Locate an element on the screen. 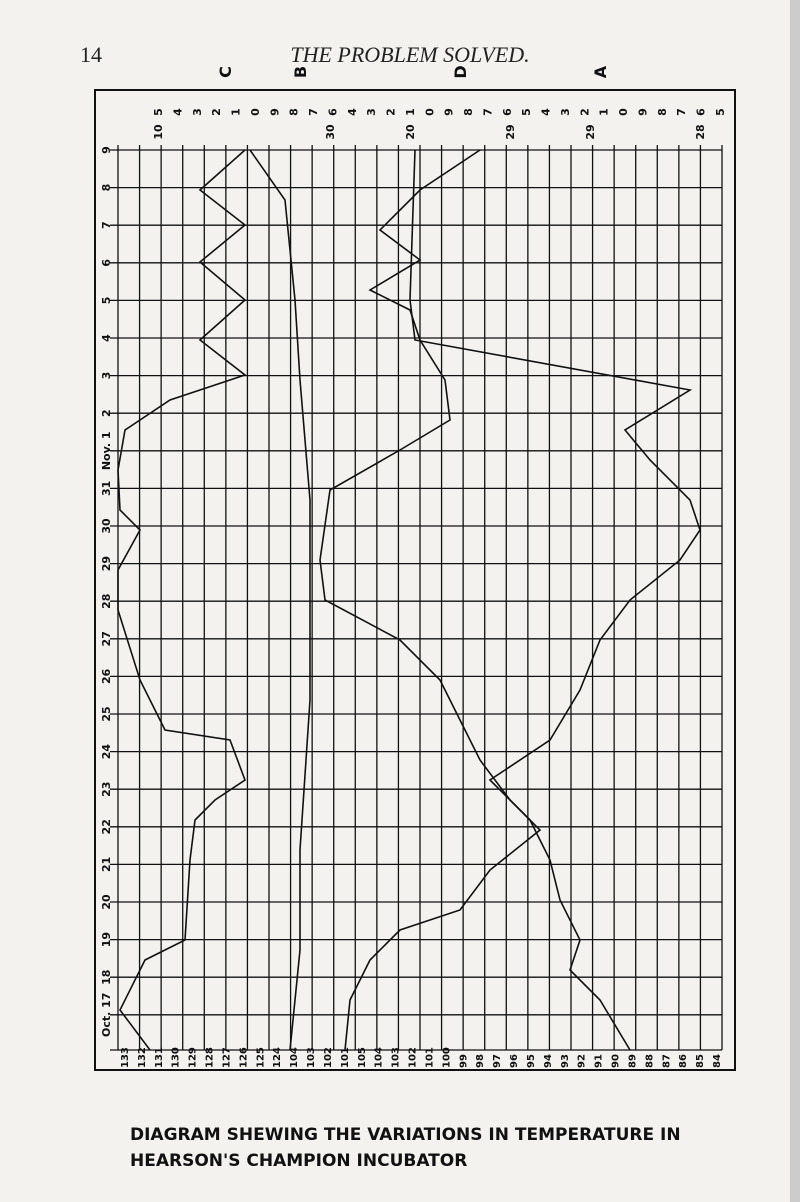 Image resolution: width=800 pixels, height=1202 pixels. day-label: 21 is located at coordinates (106, 864).